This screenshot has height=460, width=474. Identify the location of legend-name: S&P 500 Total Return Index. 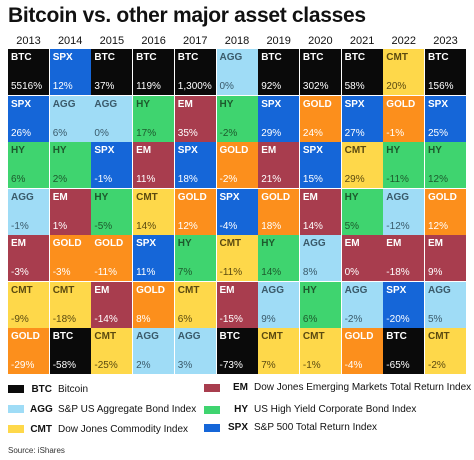
(316, 427).